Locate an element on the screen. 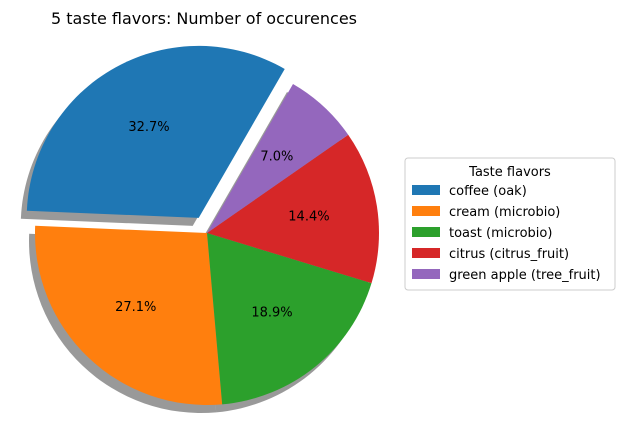  legend-label-coffee-oak: coffee (oak) is located at coordinates (488, 191).